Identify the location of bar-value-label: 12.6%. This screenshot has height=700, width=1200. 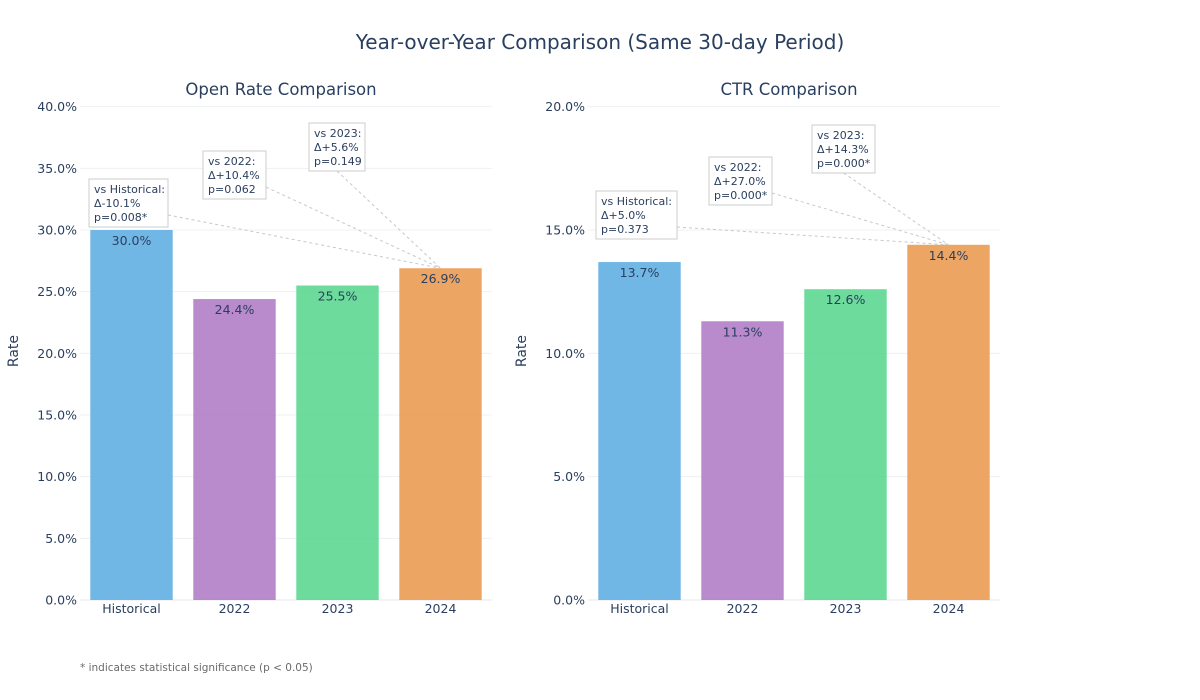
(846, 299).